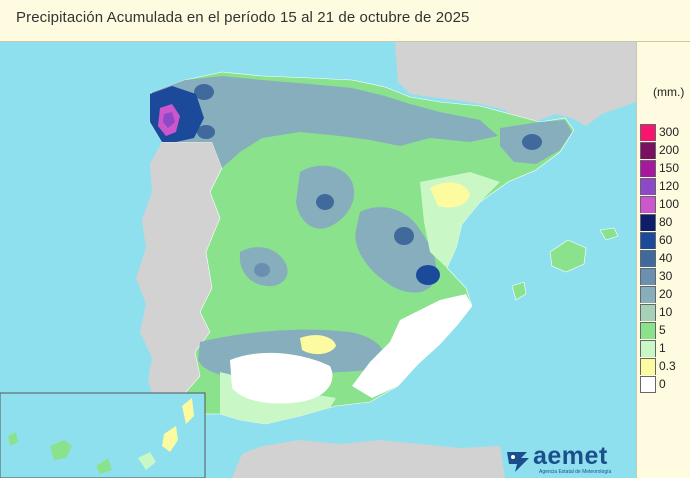  I want to click on aemet-logo: aemet Agencia Estatal de Meteorología, so click(567, 459).